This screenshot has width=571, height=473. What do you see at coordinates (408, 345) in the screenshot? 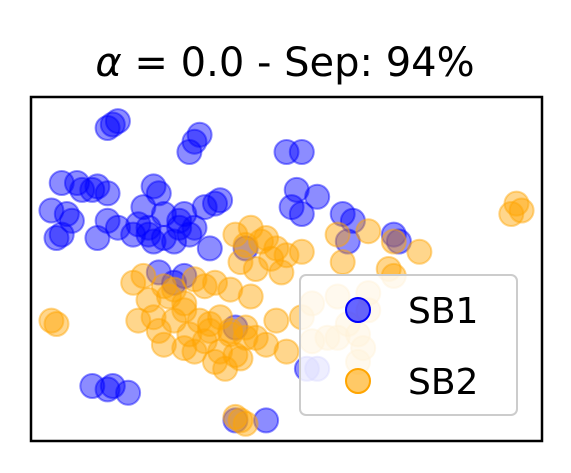
I see `legend: SB1 SB2` at bounding box center [408, 345].